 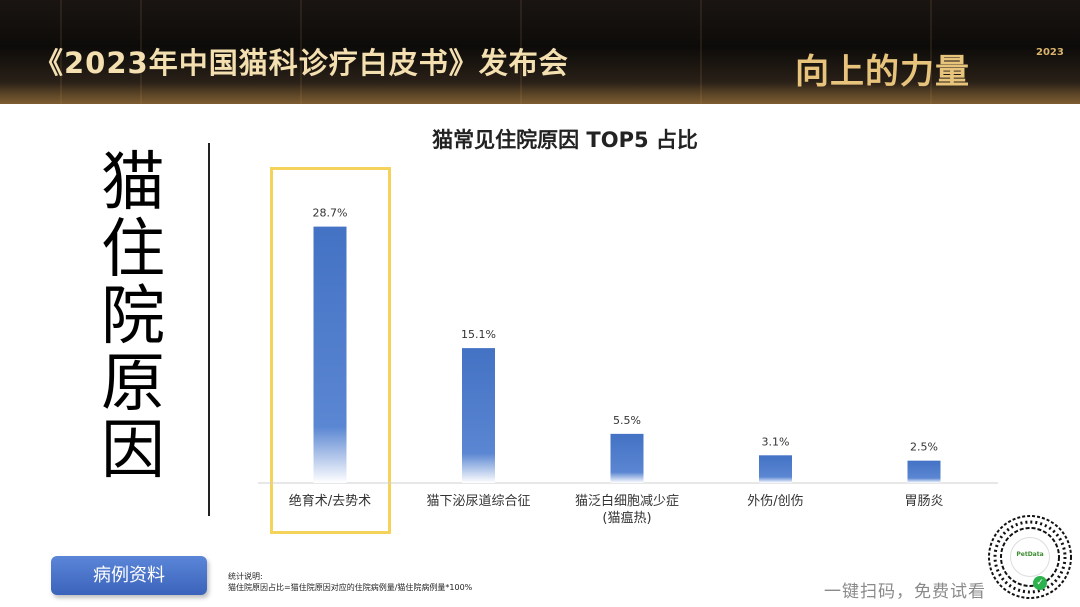 What do you see at coordinates (133, 317) in the screenshot?
I see `section-title: 猫住院原因` at bounding box center [133, 317].